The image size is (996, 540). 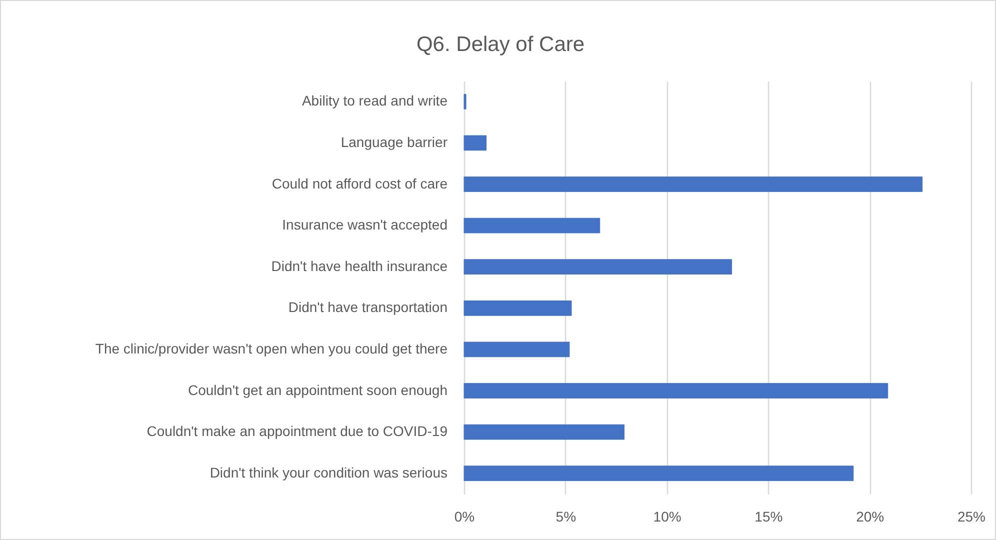 I want to click on y-tick-label: Could not afford cost of care, so click(x=360, y=183).